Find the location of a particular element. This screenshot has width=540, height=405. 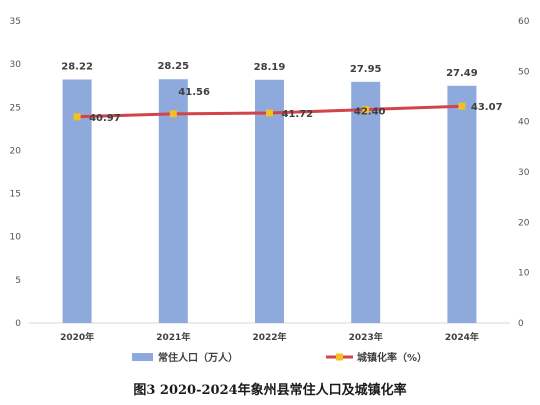

line-series is located at coordinates (269, 111).